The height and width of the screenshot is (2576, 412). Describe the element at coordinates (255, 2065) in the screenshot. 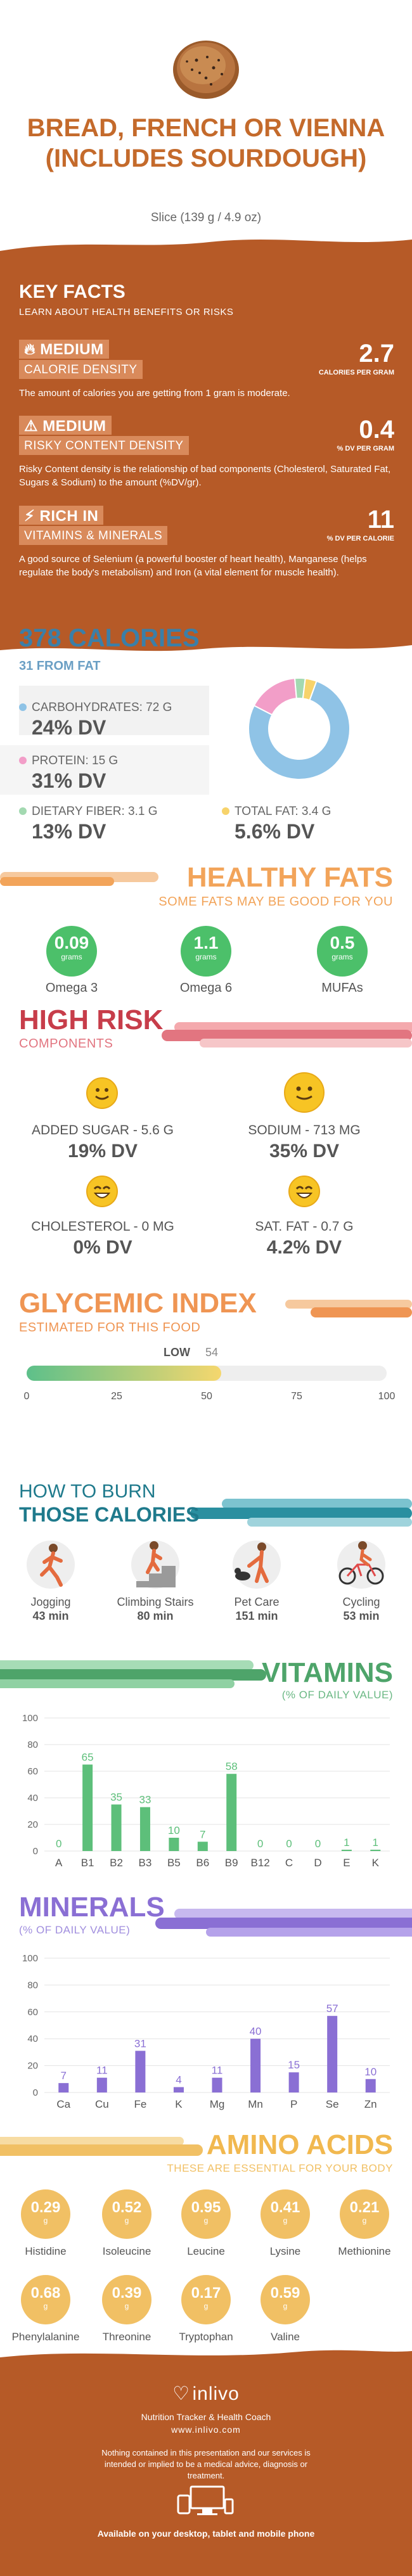

I see `bar-Mn` at that location.